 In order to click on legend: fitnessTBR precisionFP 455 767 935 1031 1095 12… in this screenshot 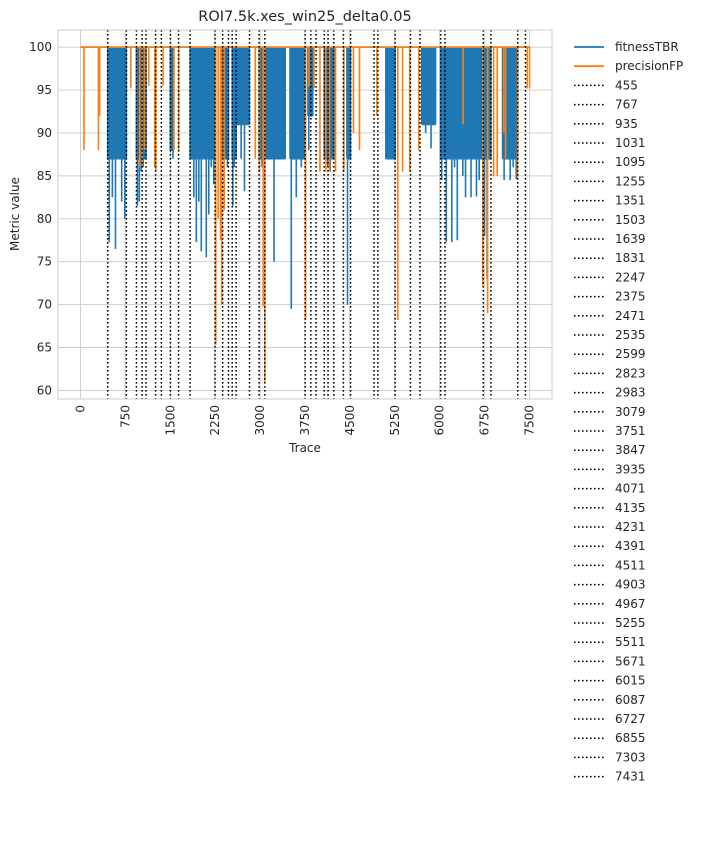, I will do `click(628, 412)`.